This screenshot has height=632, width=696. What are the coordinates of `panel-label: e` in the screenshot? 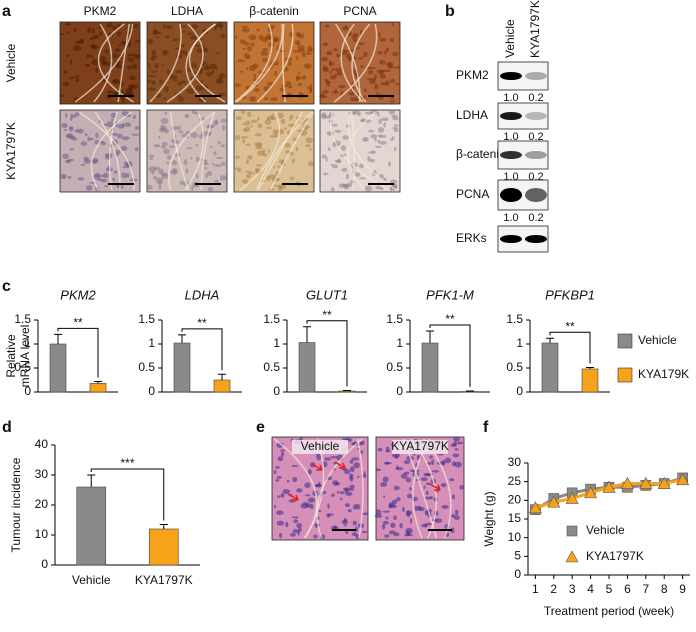 It's located at (260, 427).